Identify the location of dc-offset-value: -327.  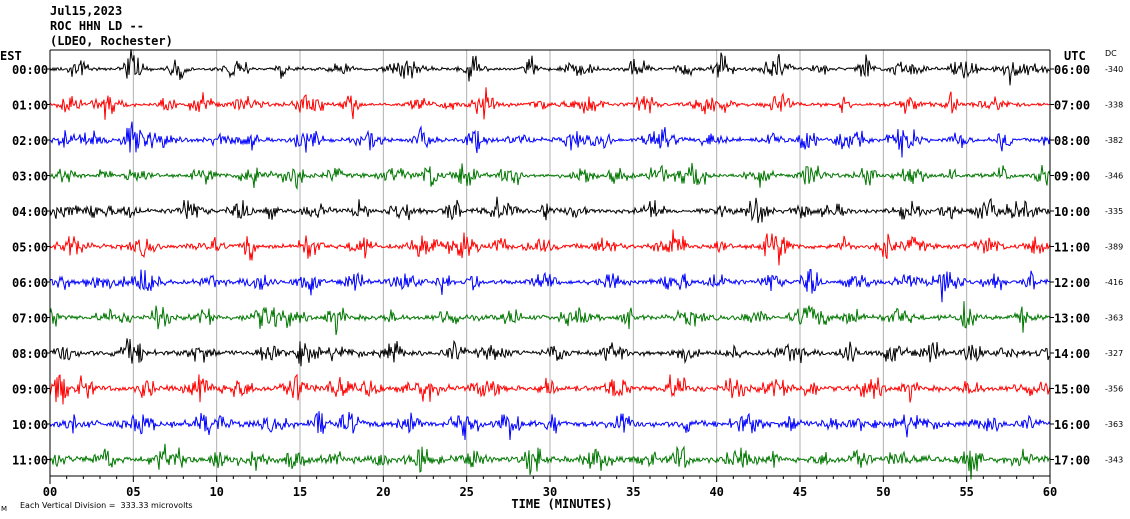
(1114, 353).